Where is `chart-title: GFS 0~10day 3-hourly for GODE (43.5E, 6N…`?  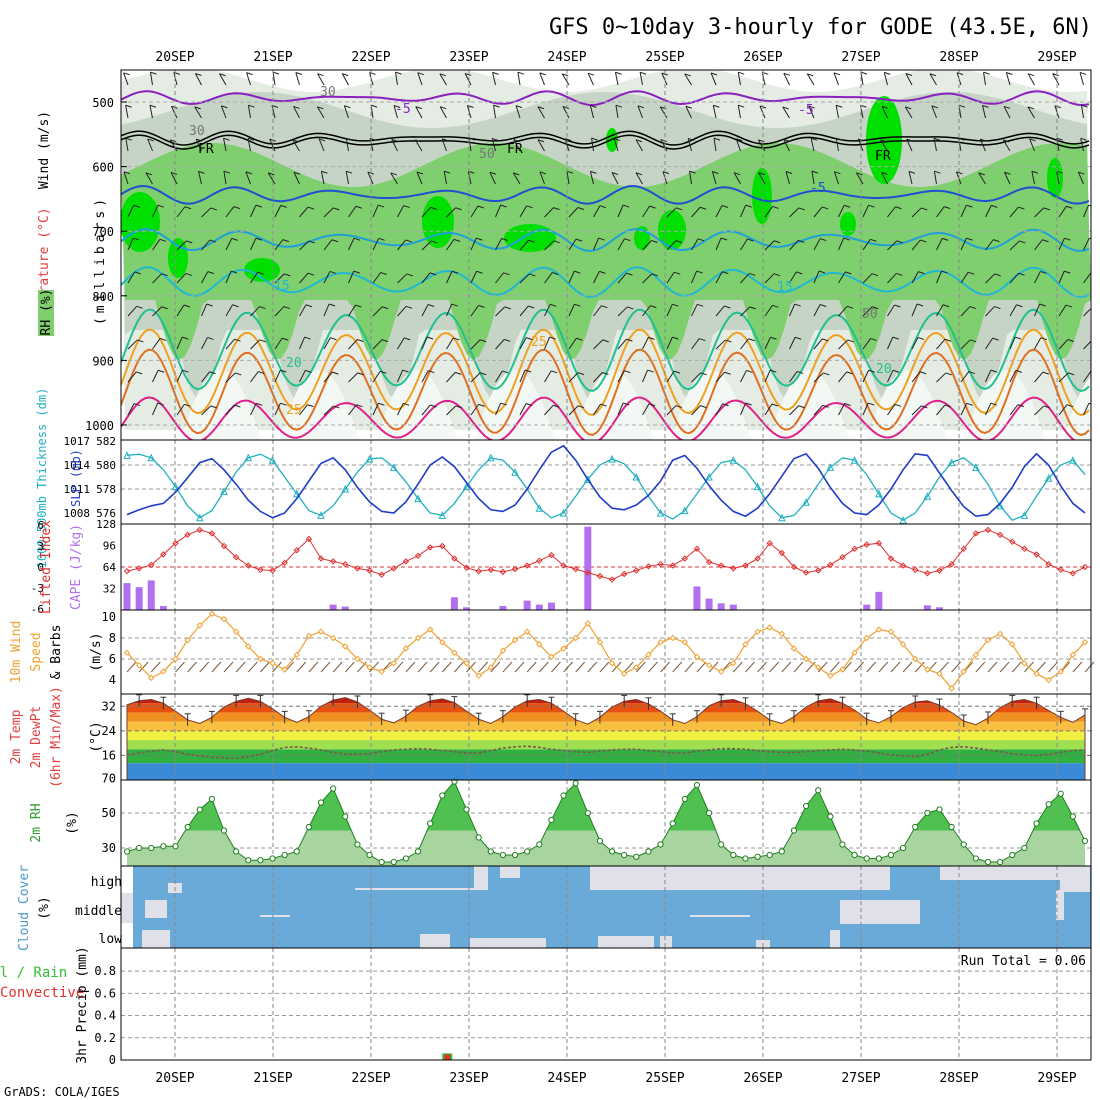
chart-title: GFS 0~10day 3-hourly for GODE (43.5E, 6N… is located at coordinates (820, 27).